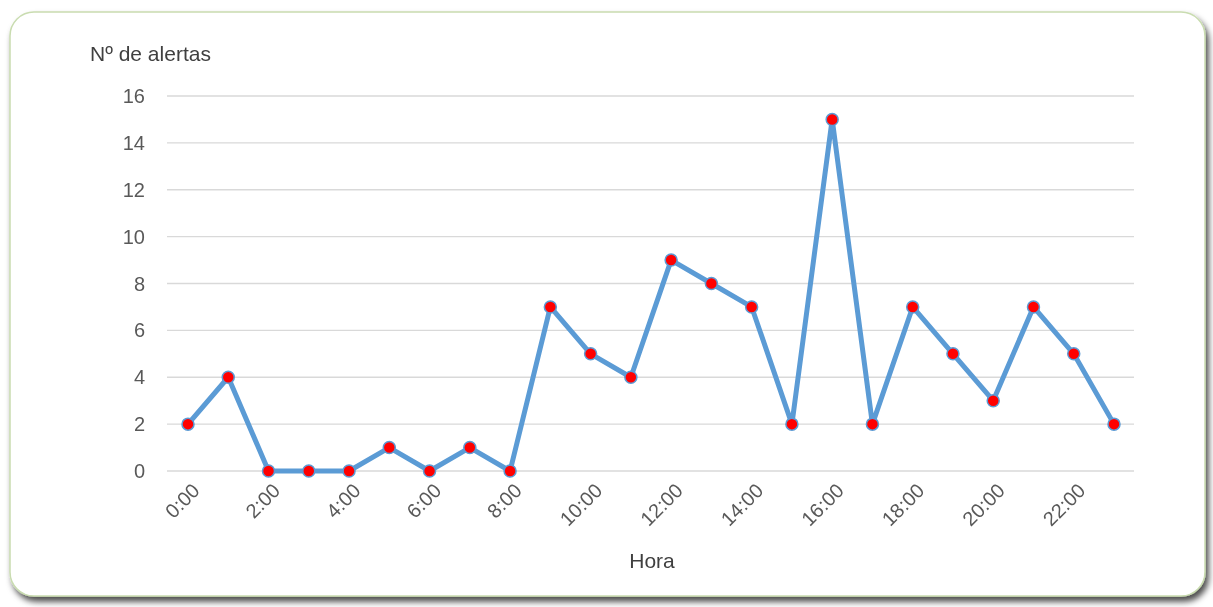 Image resolution: width=1213 pixels, height=607 pixels. What do you see at coordinates (150, 53) in the screenshot?
I see `y-axis-title: Nº de alertas` at bounding box center [150, 53].